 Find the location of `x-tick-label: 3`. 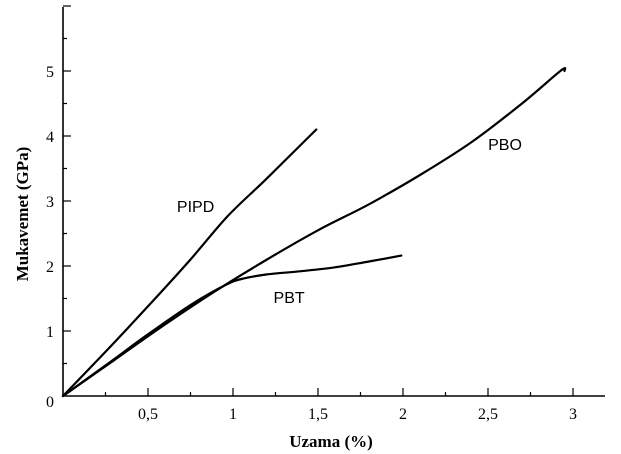

x-tick-label: 3 is located at coordinates (573, 414).